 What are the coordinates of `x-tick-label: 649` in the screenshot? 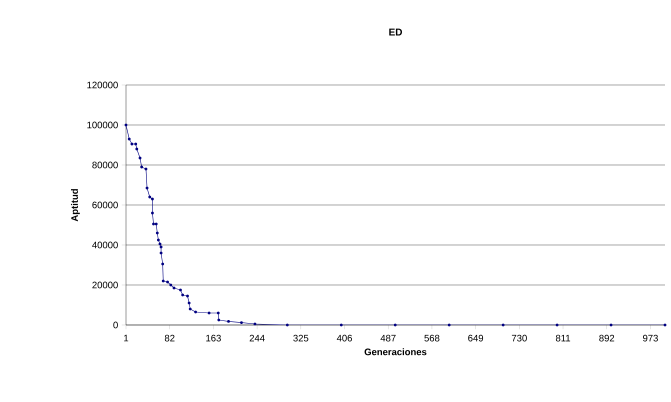 It's located at (476, 338).